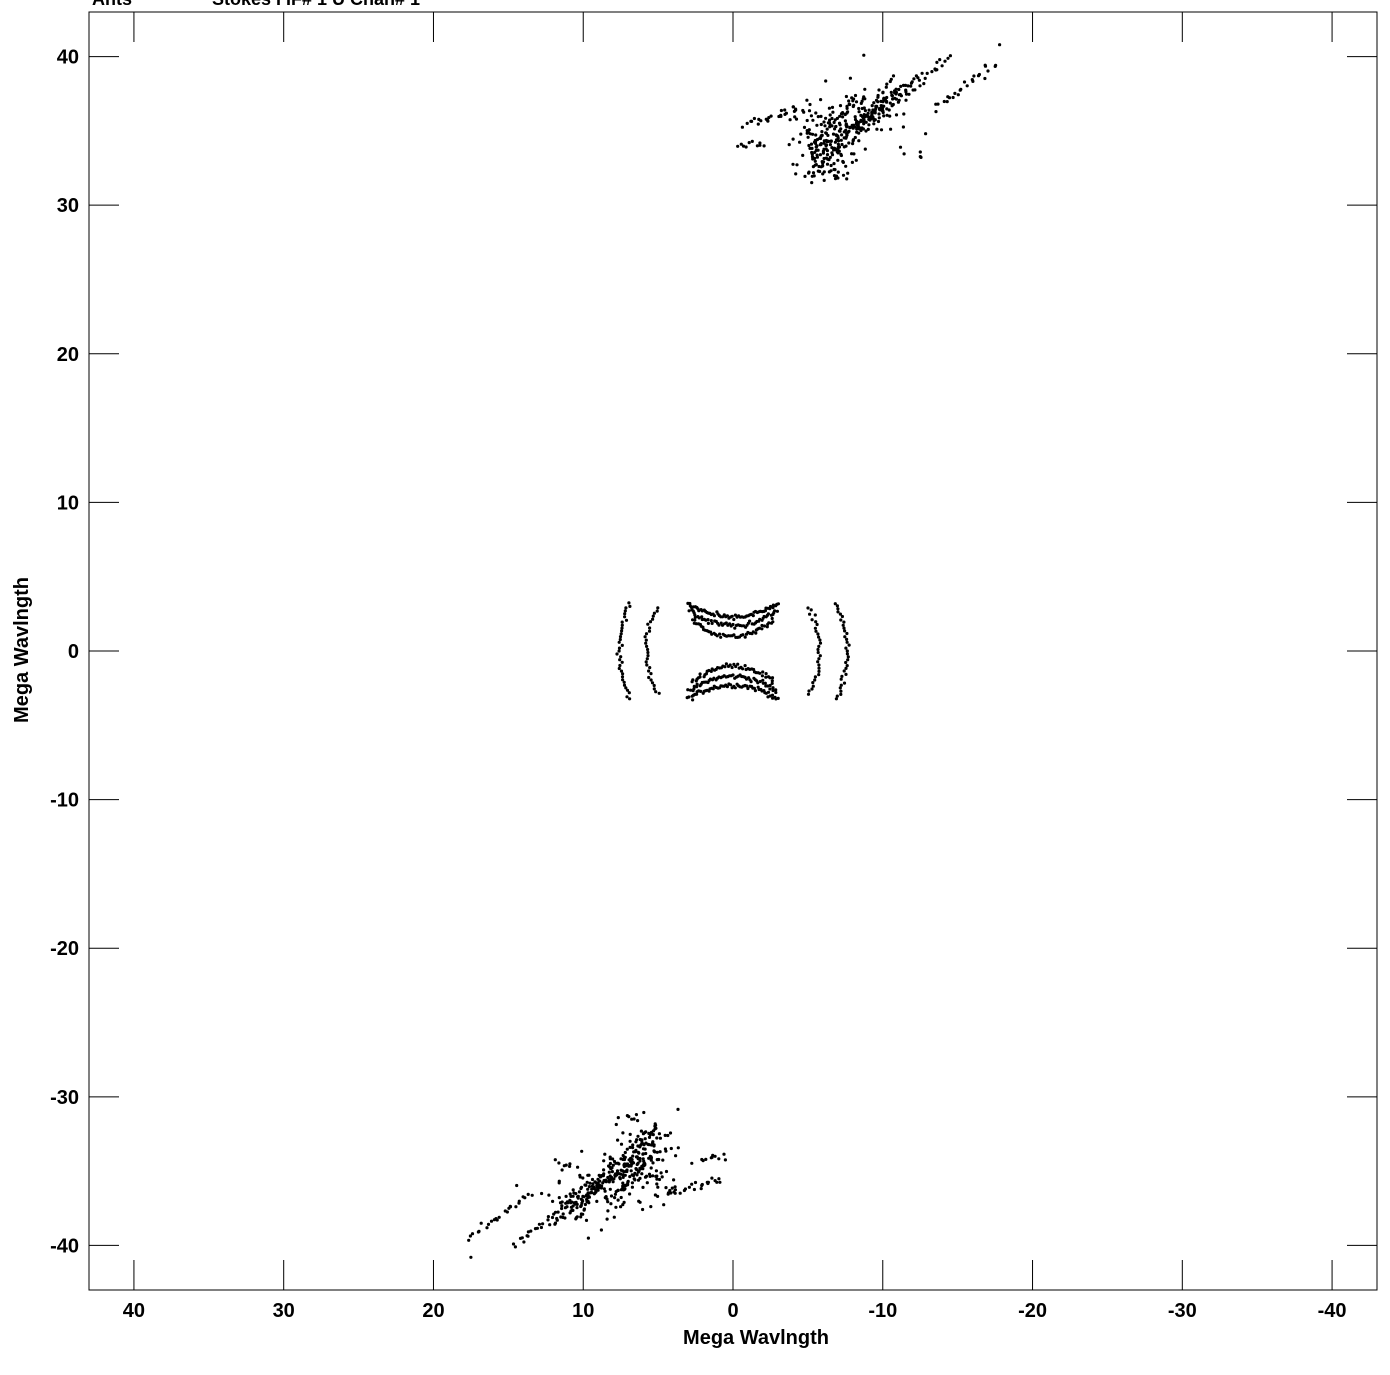 This screenshot has width=1390, height=1375. Describe the element at coordinates (68, 58) in the screenshot. I see `y-tick-label: 40` at that location.